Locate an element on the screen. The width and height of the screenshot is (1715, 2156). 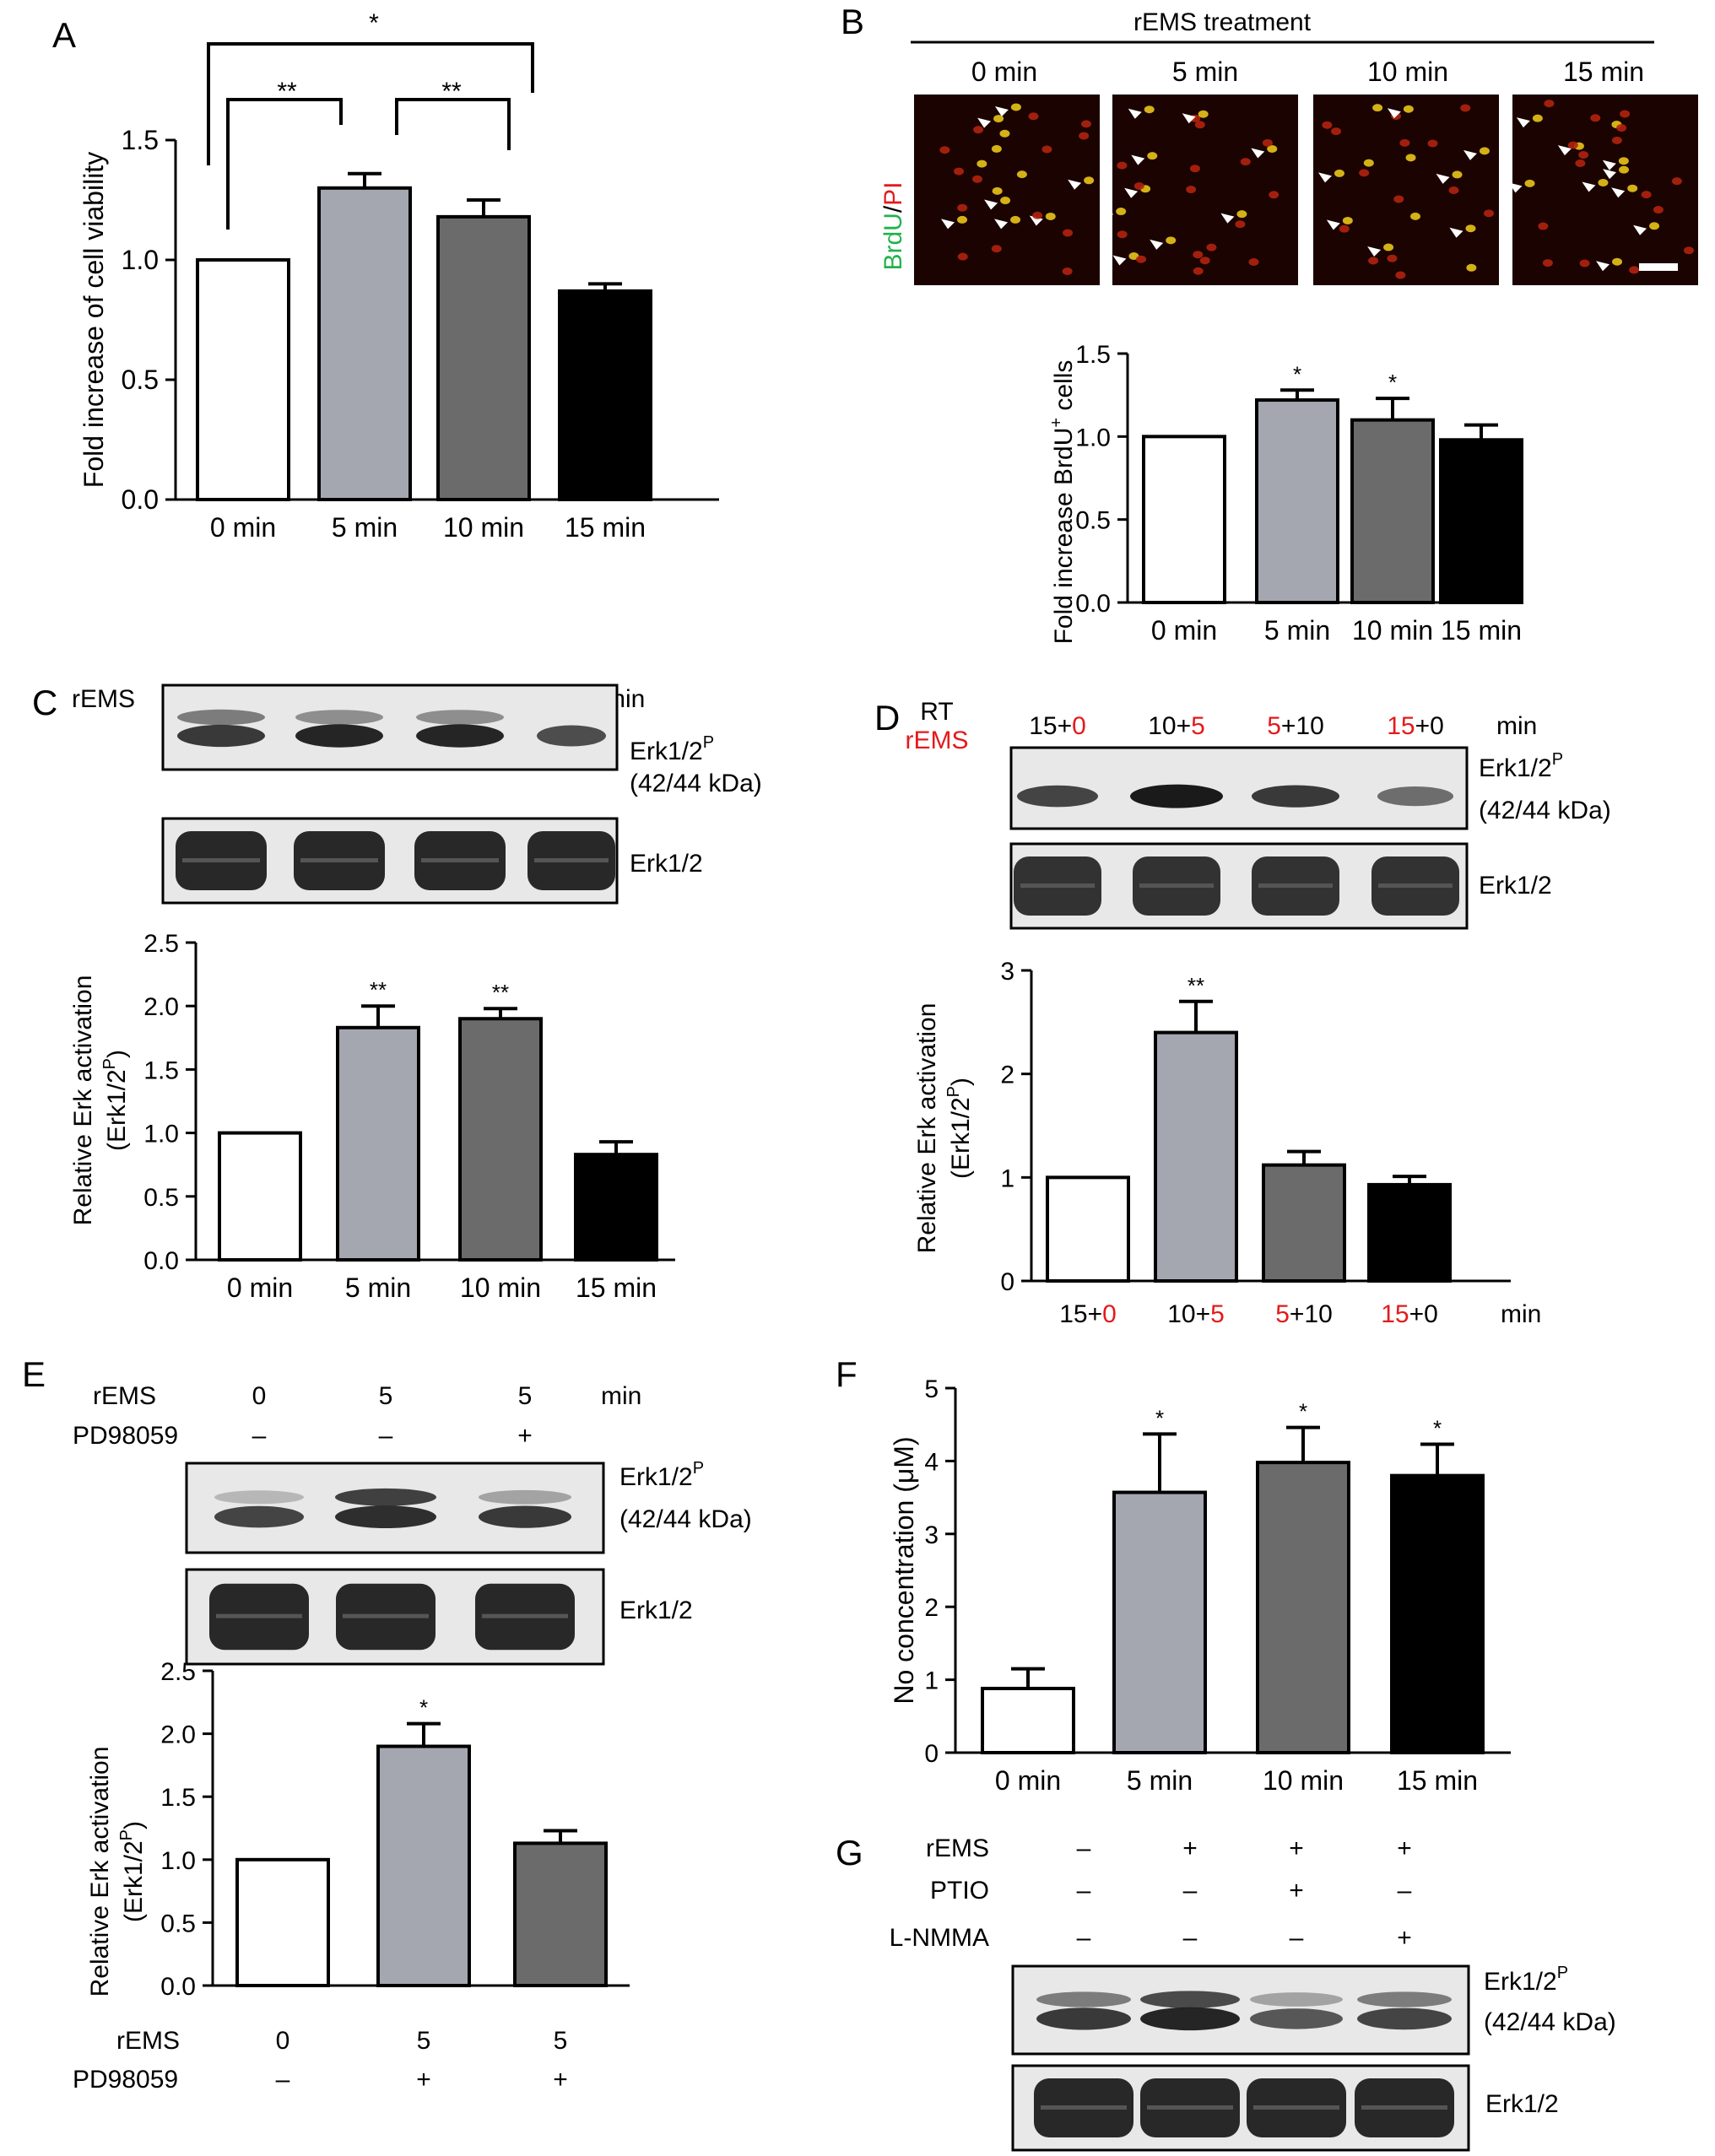
panel-a-sig-right: ** is located at coordinates (451, 92).